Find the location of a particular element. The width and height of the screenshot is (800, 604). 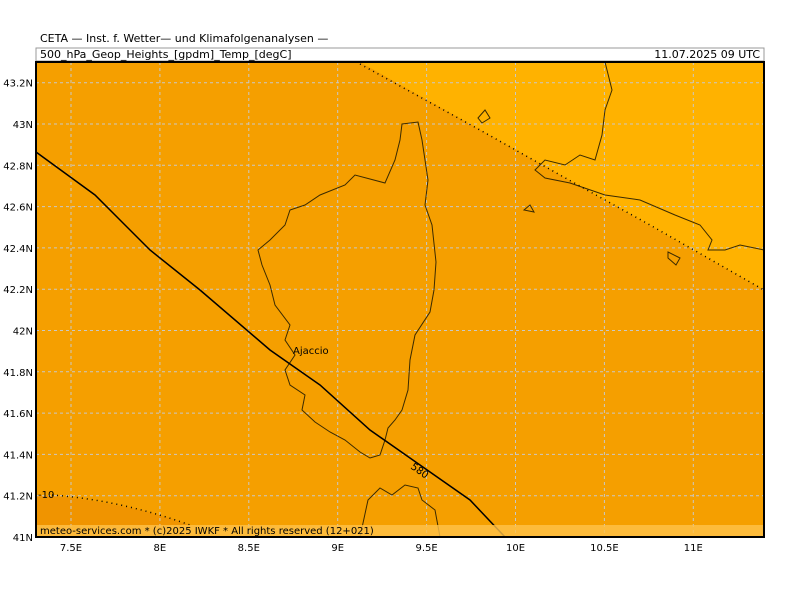

temp-contour is located at coordinates (121, 510).